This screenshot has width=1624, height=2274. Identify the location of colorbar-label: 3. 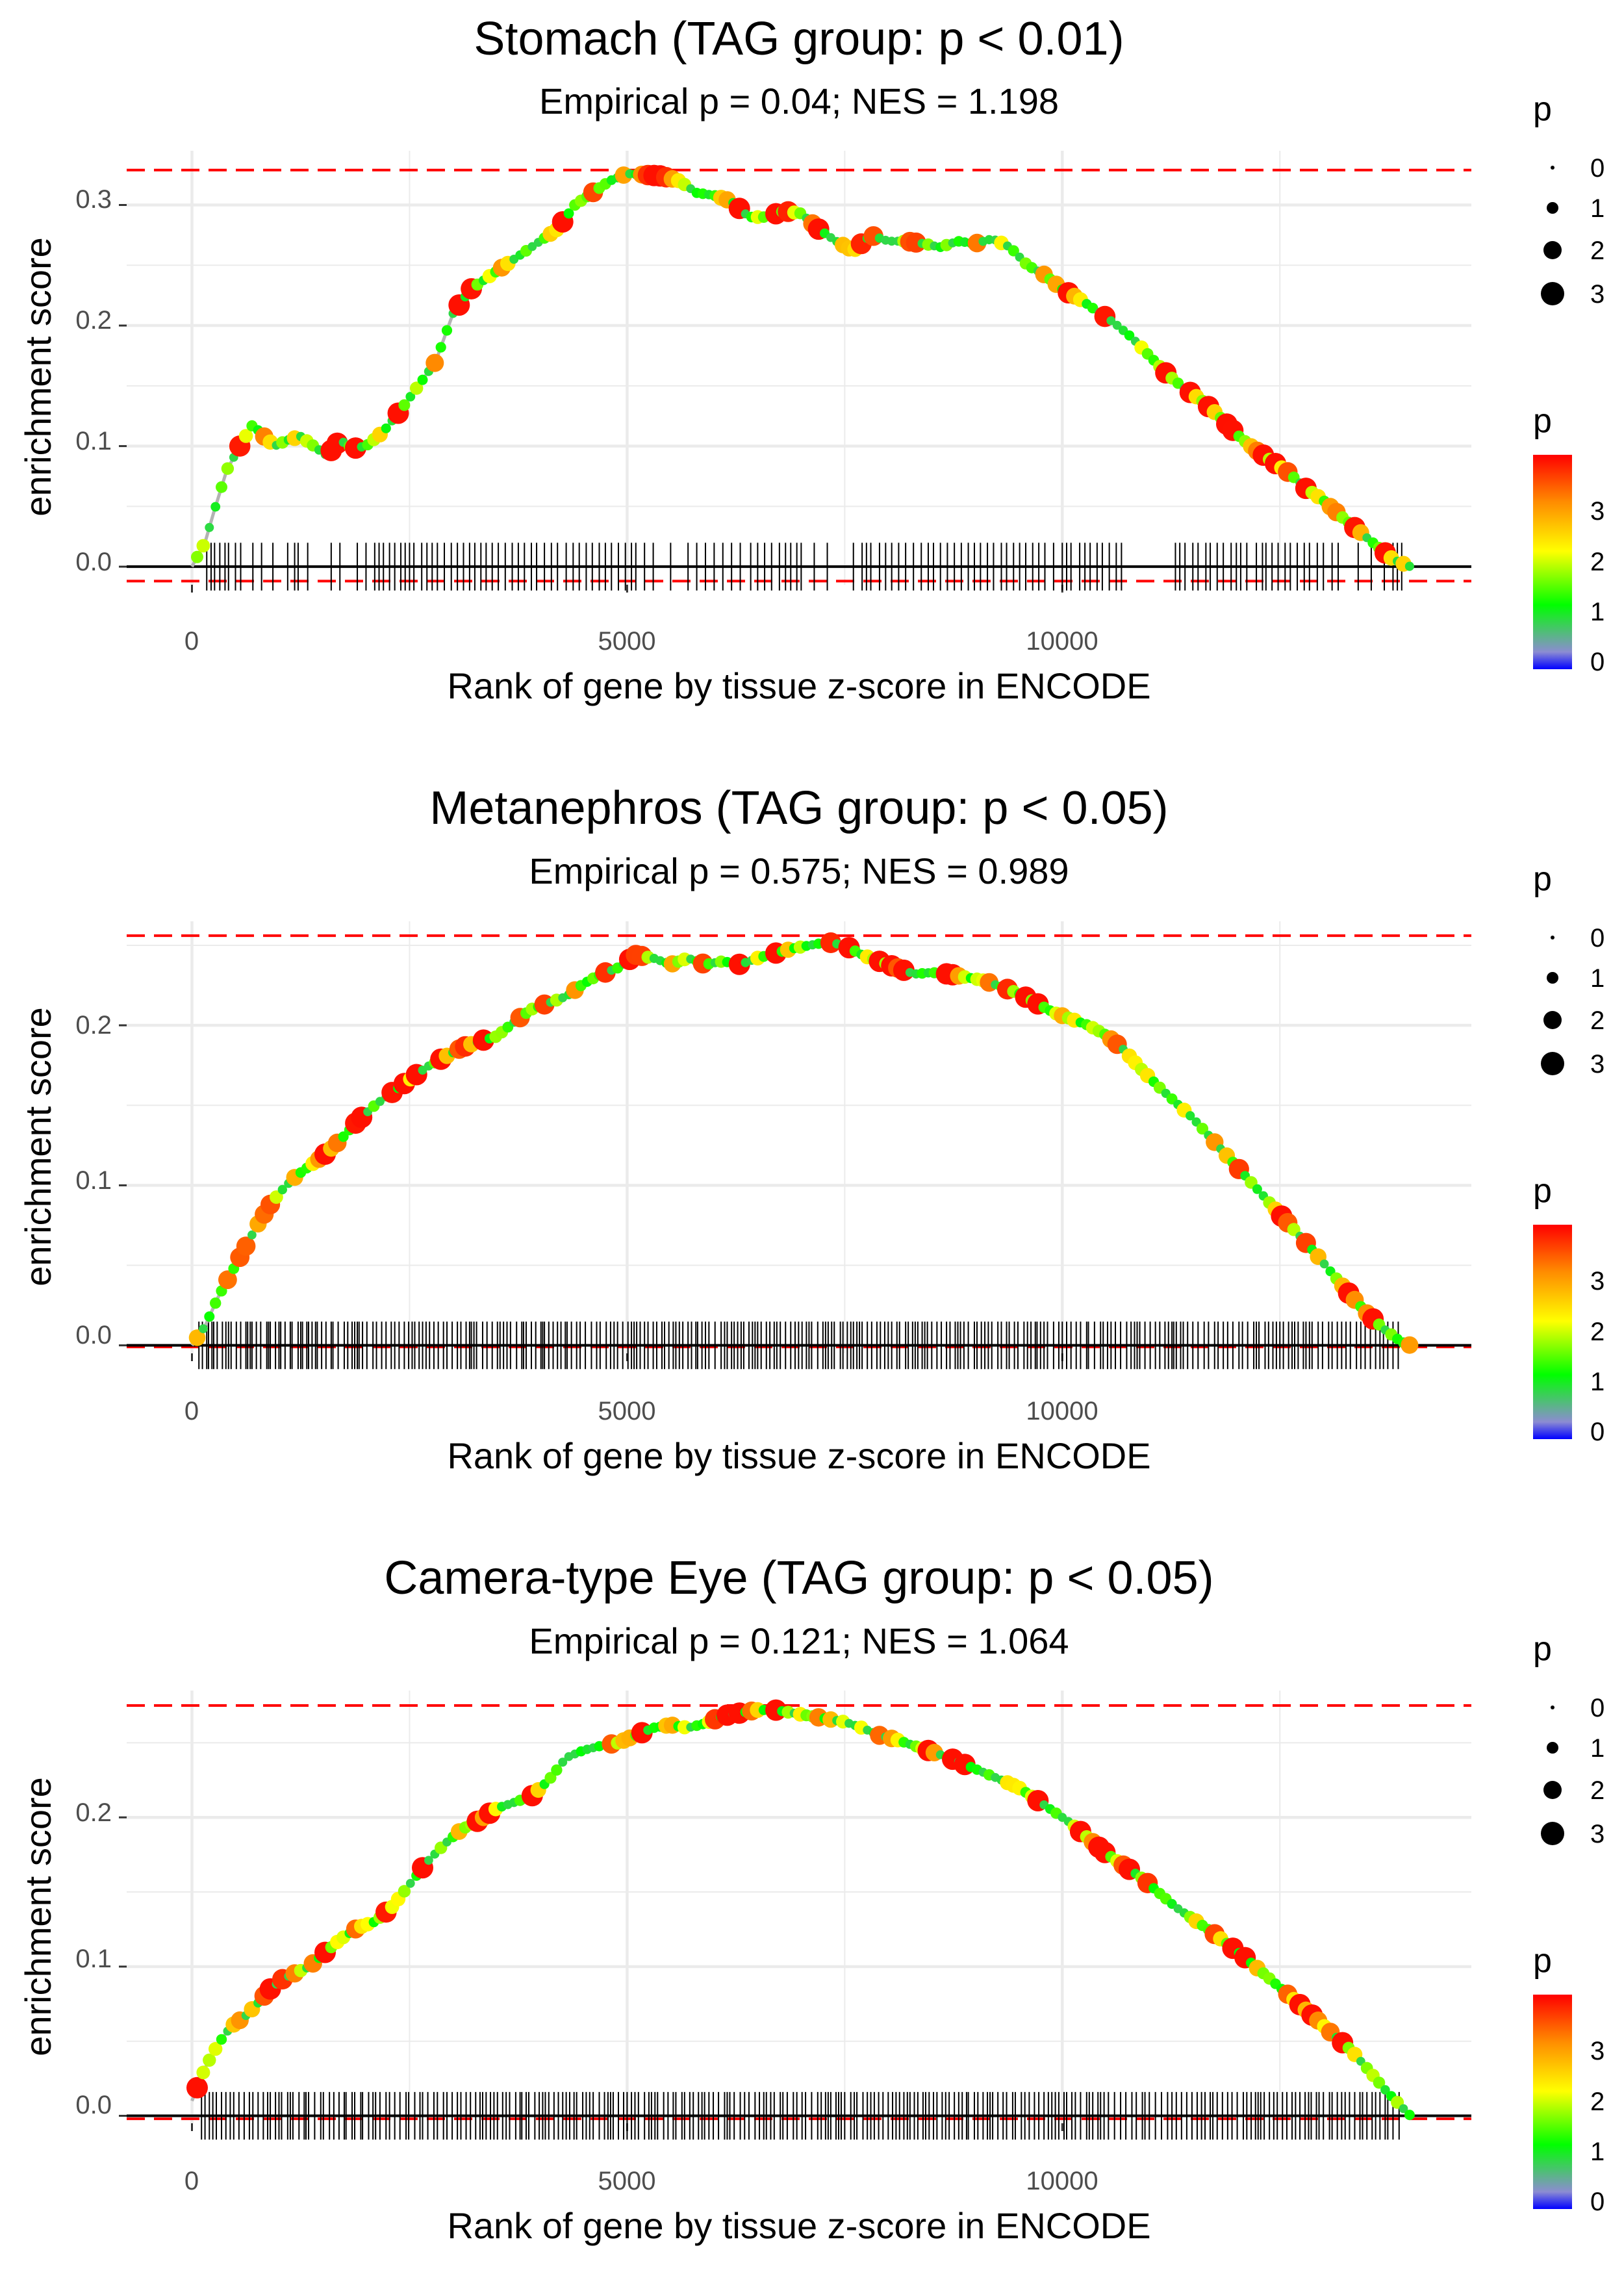
(1597, 511).